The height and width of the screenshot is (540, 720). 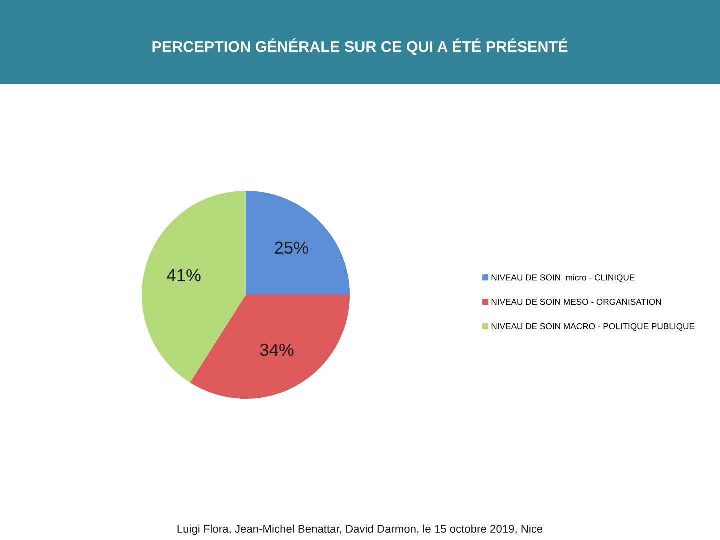 What do you see at coordinates (593, 327) in the screenshot?
I see `legend-label: NIVEAU DE SOIN MACRO - POLITIQUE PUBLIQUE` at bounding box center [593, 327].